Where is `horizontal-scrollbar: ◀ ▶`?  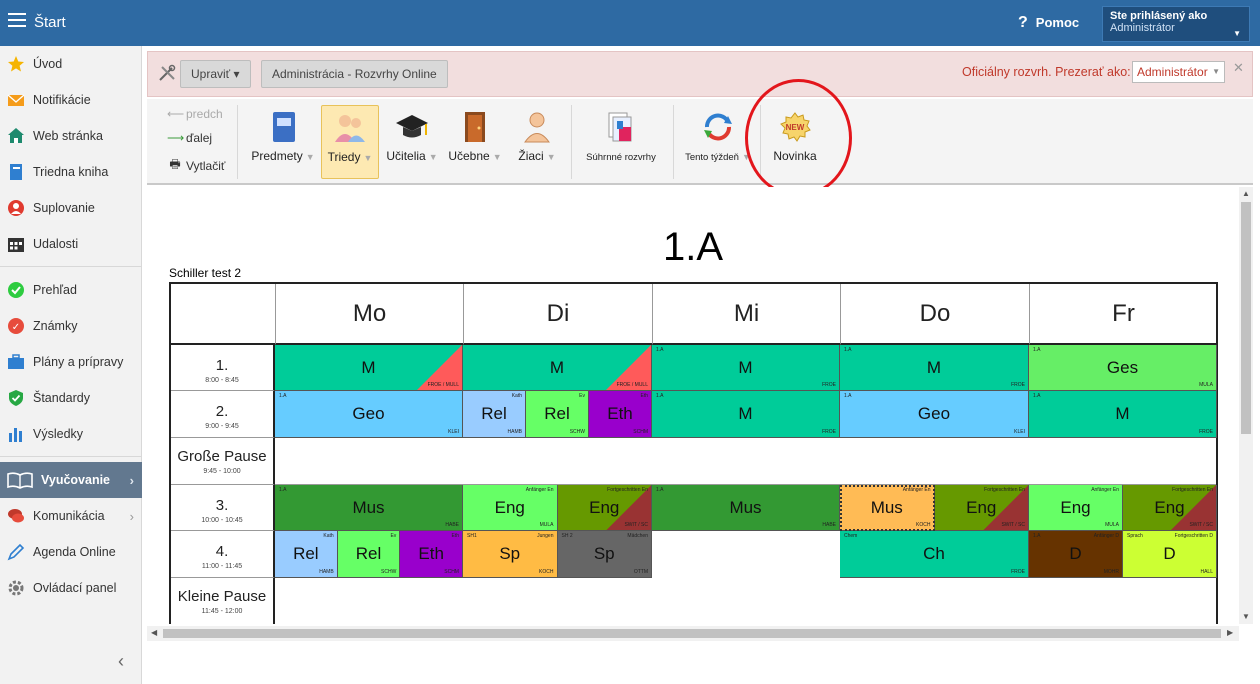
horizontal-scrollbar: ◀ ▶ is located at coordinates (693, 633).